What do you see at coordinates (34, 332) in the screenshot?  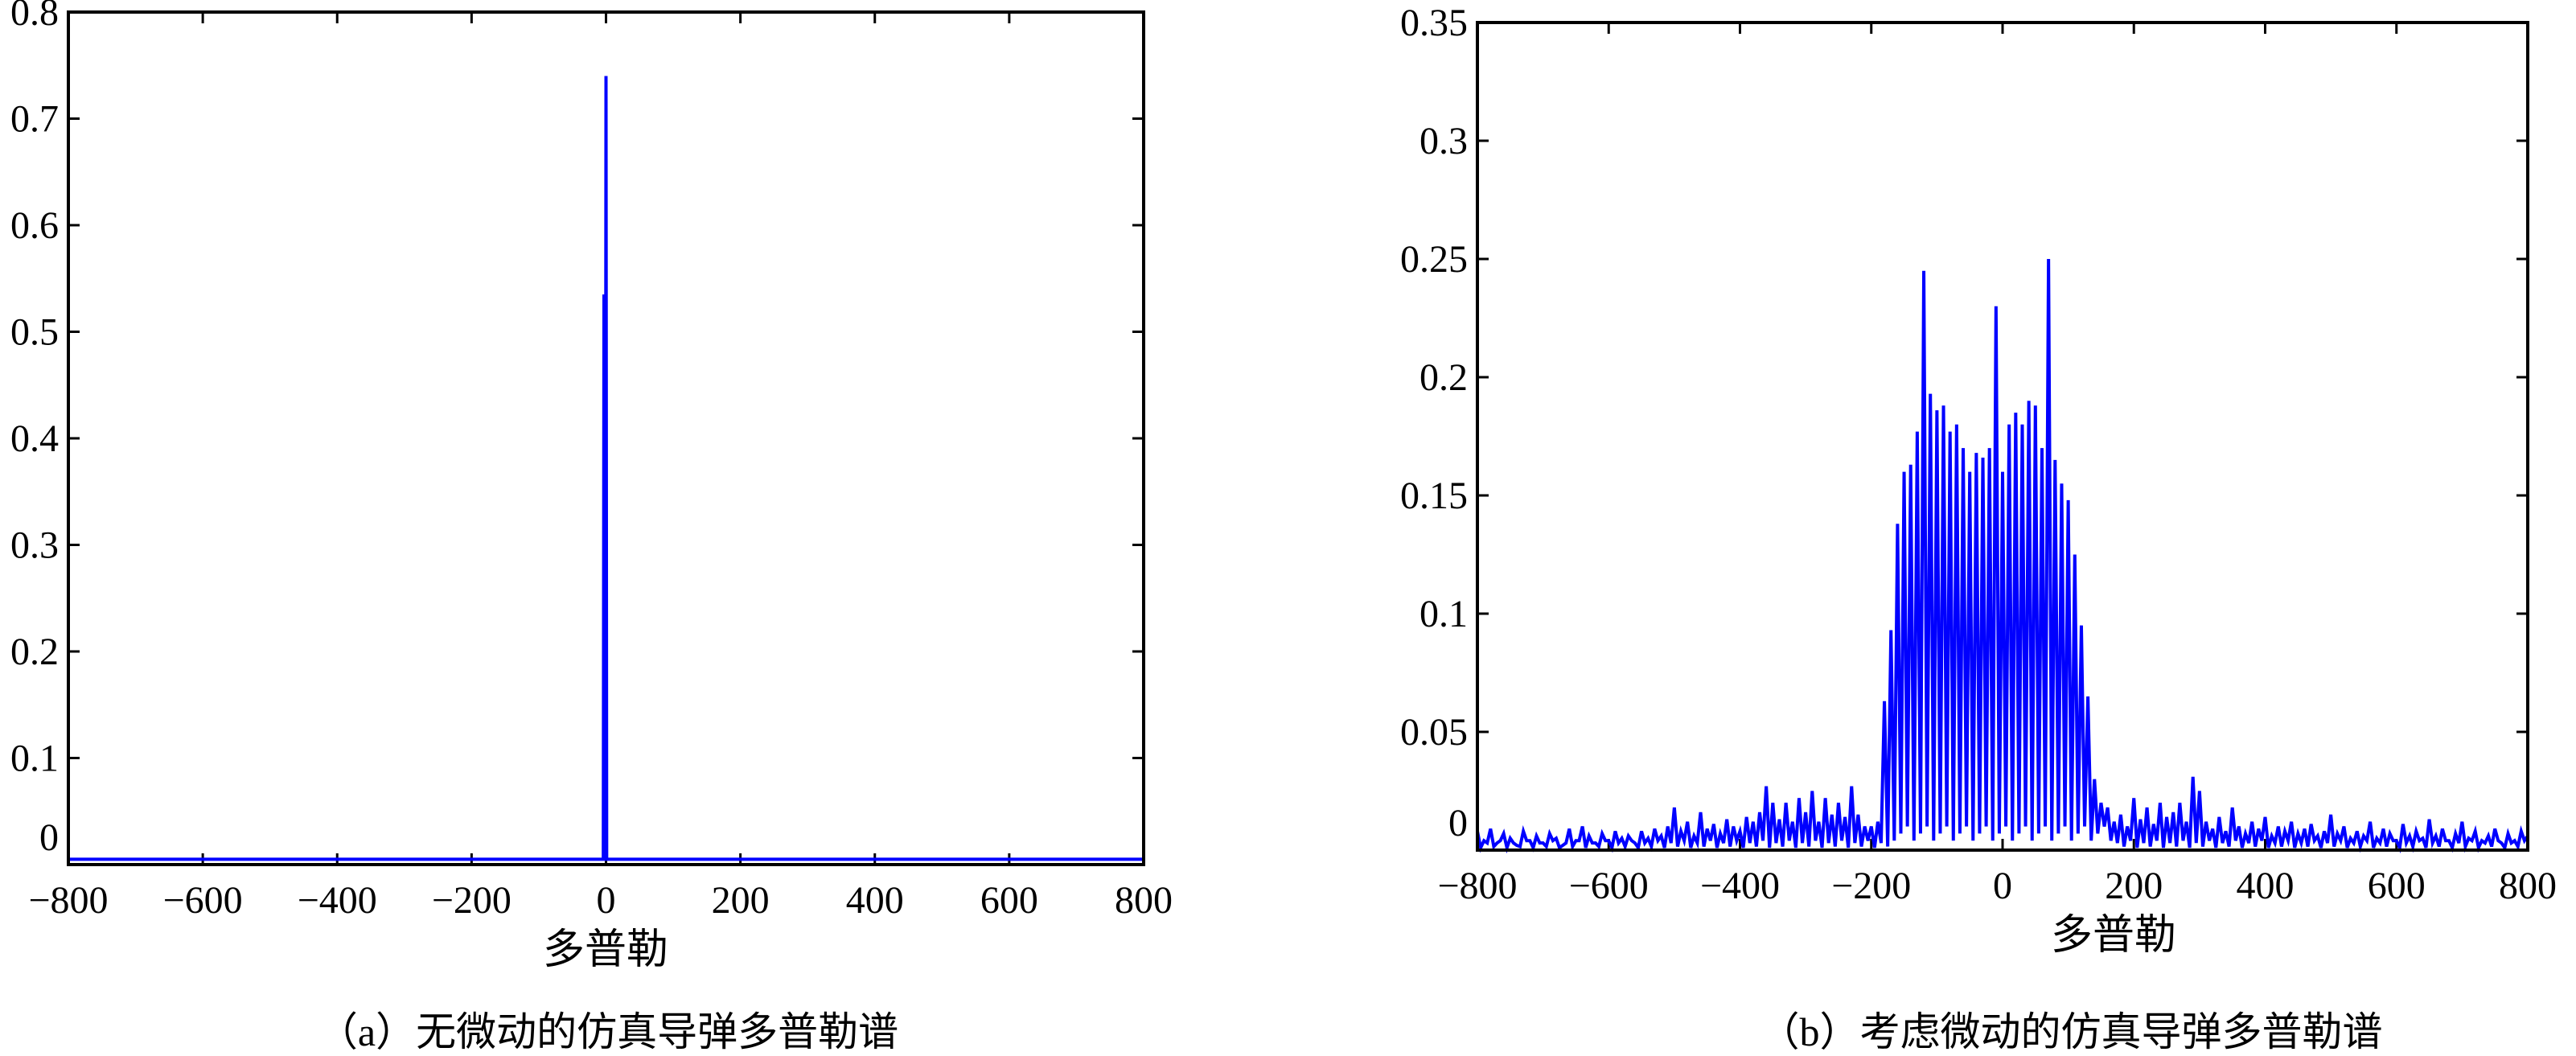 I see `y-tick-label: 0.5` at bounding box center [34, 332].